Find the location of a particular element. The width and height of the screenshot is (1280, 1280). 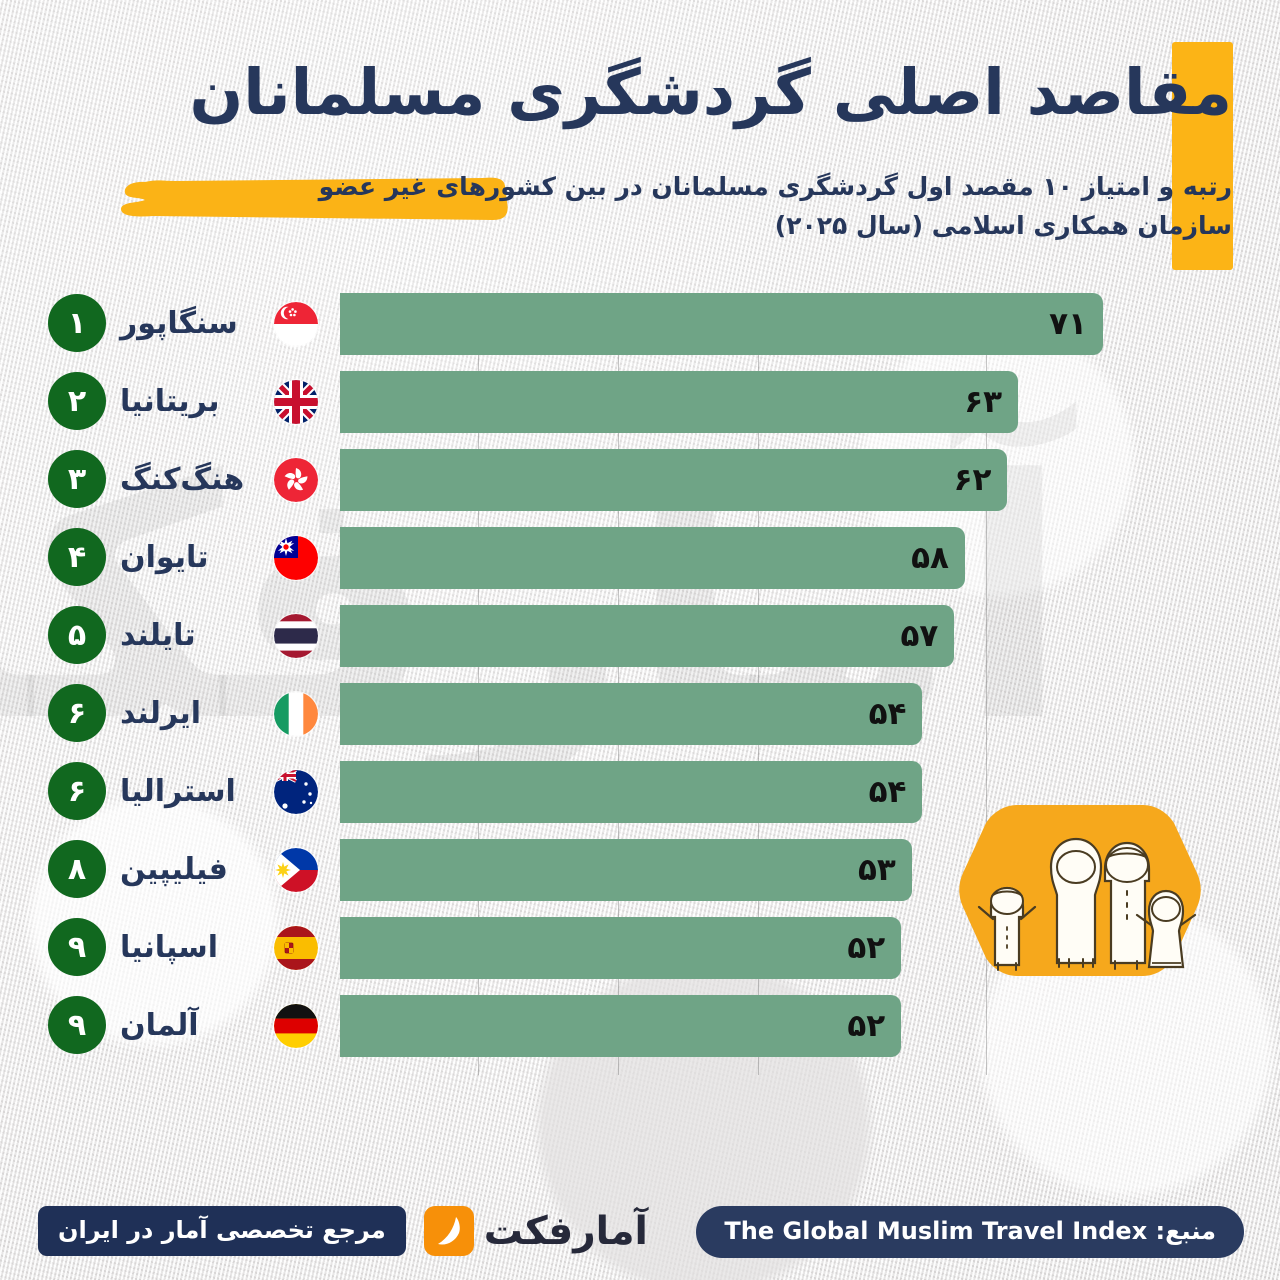

country-name: هنگ‌کنگ is located at coordinates (182, 479).